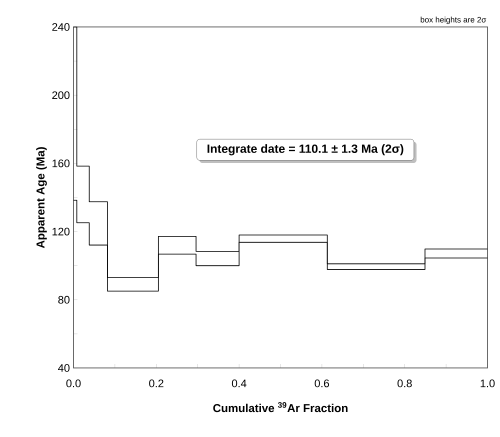 Image resolution: width=500 pixels, height=437 pixels. What do you see at coordinates (61, 95) in the screenshot?
I see `y-tick-label: 200` at bounding box center [61, 95].